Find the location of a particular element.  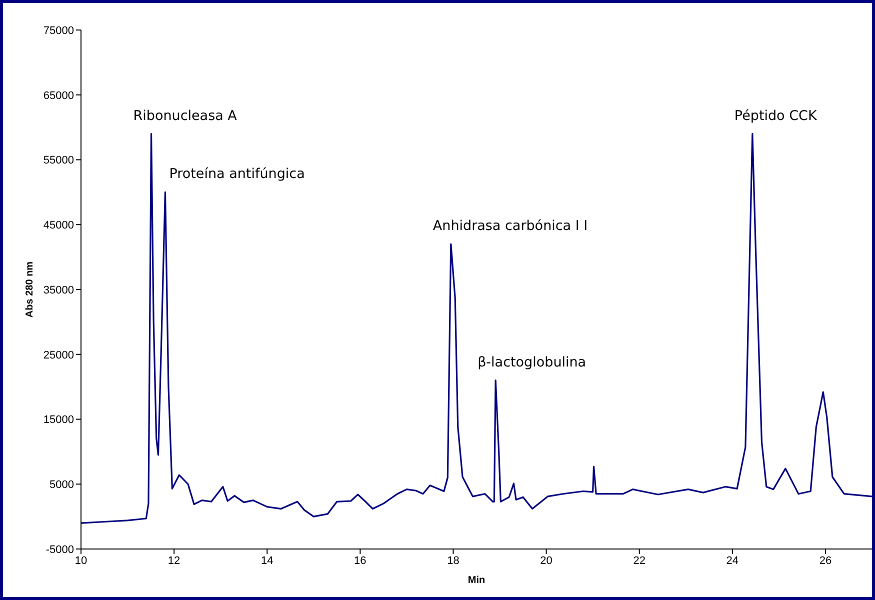

x-tick-label: 14 is located at coordinates (267, 560).